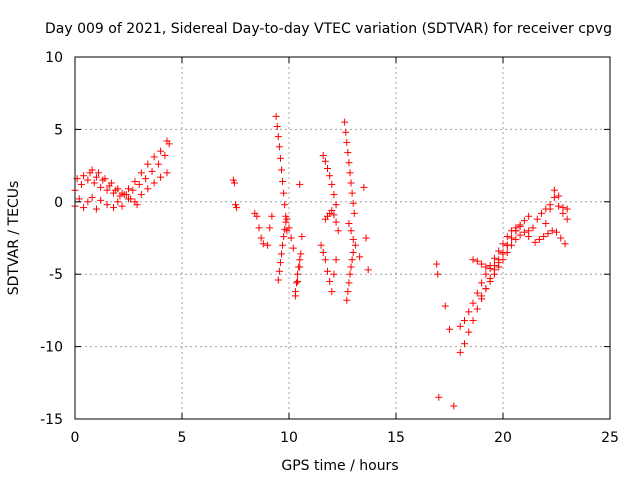  Describe the element at coordinates (289, 438) in the screenshot. I see `x-tick-label: 10` at that location.